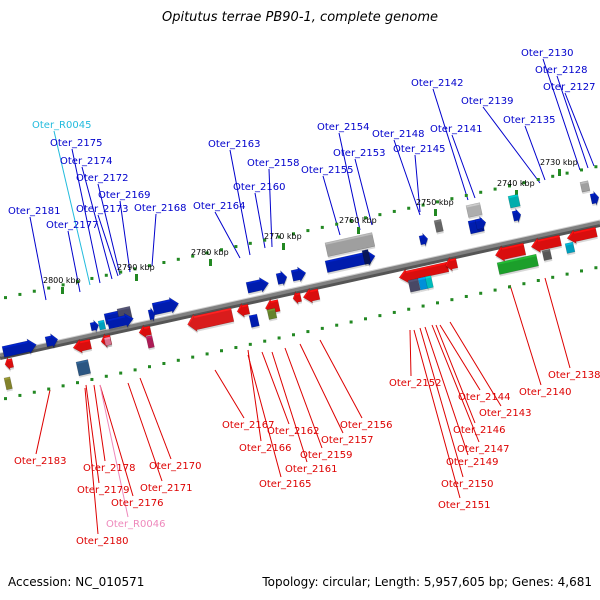 The height and width of the screenshot is (600, 600). I want to click on gene-label-oter-r0045: Oter_R0045, so click(61, 125).